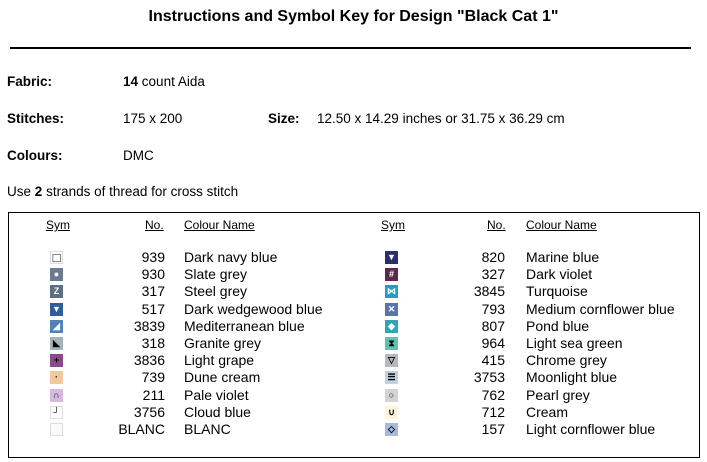  I want to click on key-row: ◆ 807 Pond blue, so click(353, 326).